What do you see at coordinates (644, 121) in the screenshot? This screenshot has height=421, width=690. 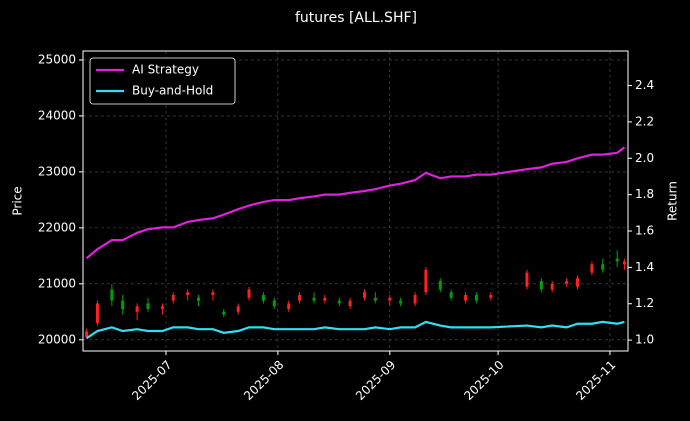 I see `y2-tick-label: 2.2` at bounding box center [644, 121].